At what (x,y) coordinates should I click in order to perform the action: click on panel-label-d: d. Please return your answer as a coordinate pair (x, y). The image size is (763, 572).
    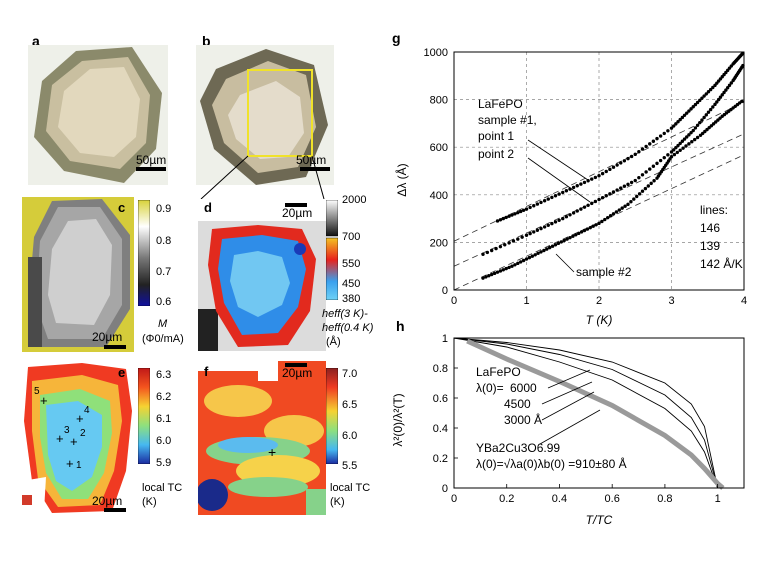
    Looking at the image, I should click on (208, 207).